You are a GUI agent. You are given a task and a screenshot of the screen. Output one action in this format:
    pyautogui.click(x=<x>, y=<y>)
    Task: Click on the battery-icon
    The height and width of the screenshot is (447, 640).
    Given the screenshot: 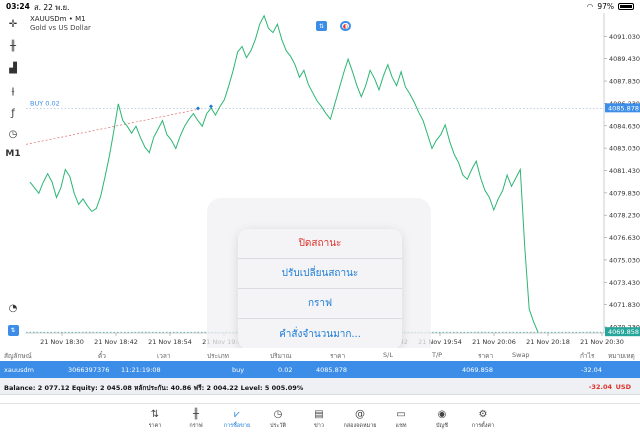 What is the action you would take?
    pyautogui.click(x=626, y=6)
    